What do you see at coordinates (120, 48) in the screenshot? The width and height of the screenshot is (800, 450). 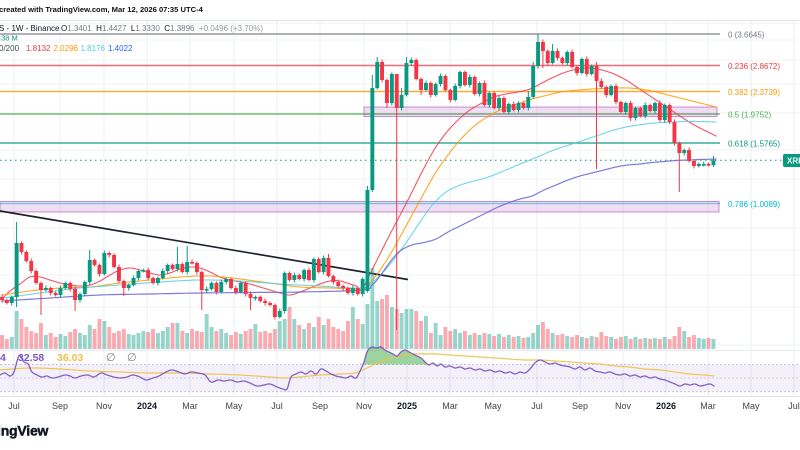 I see `svg-text: 1.4022` at bounding box center [120, 48].